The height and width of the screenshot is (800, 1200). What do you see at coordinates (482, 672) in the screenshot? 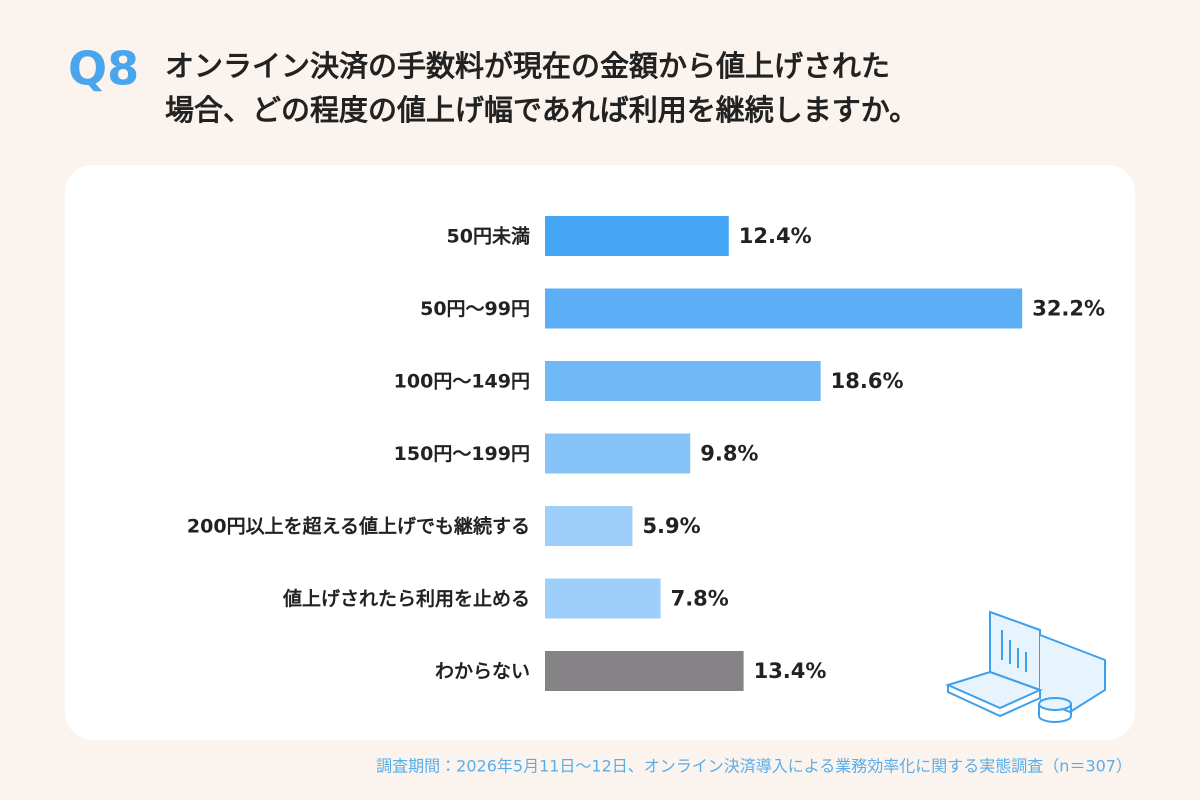
I see `category-label: わからない` at bounding box center [482, 672].